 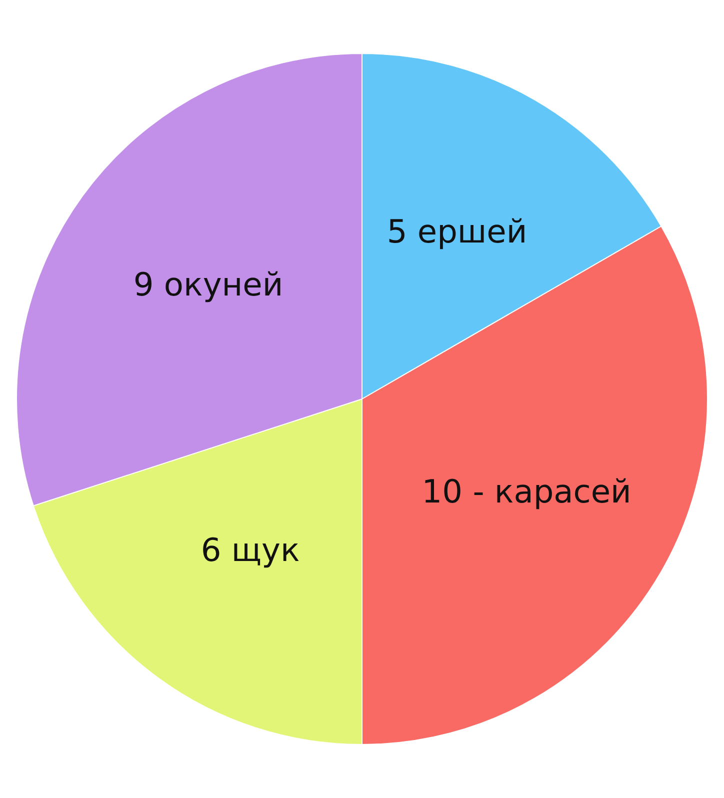 I want to click on data-label: 5 ершей, so click(x=457, y=231).